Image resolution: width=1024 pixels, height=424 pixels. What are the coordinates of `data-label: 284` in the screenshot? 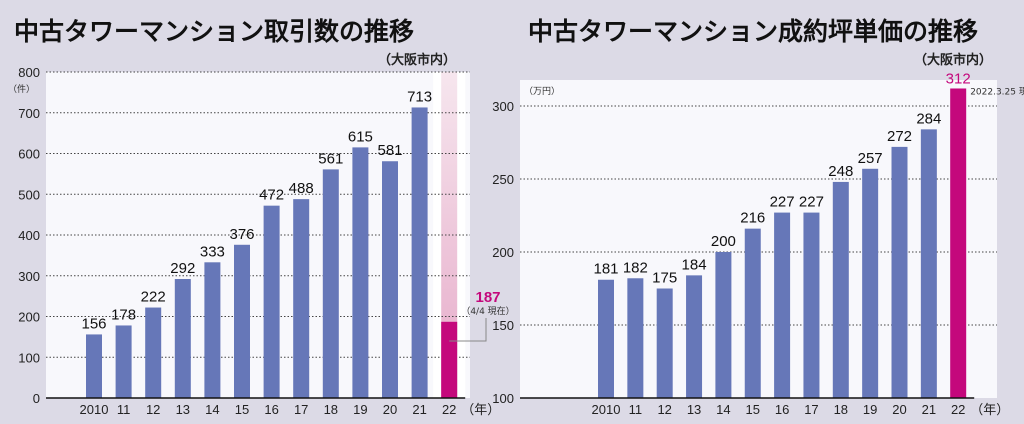 It's located at (928, 118).